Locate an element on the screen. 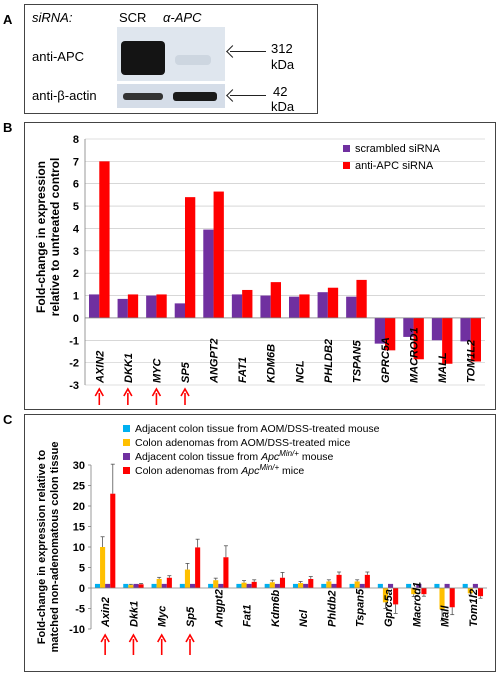  bar-series2-axin2 is located at coordinates (108, 585).